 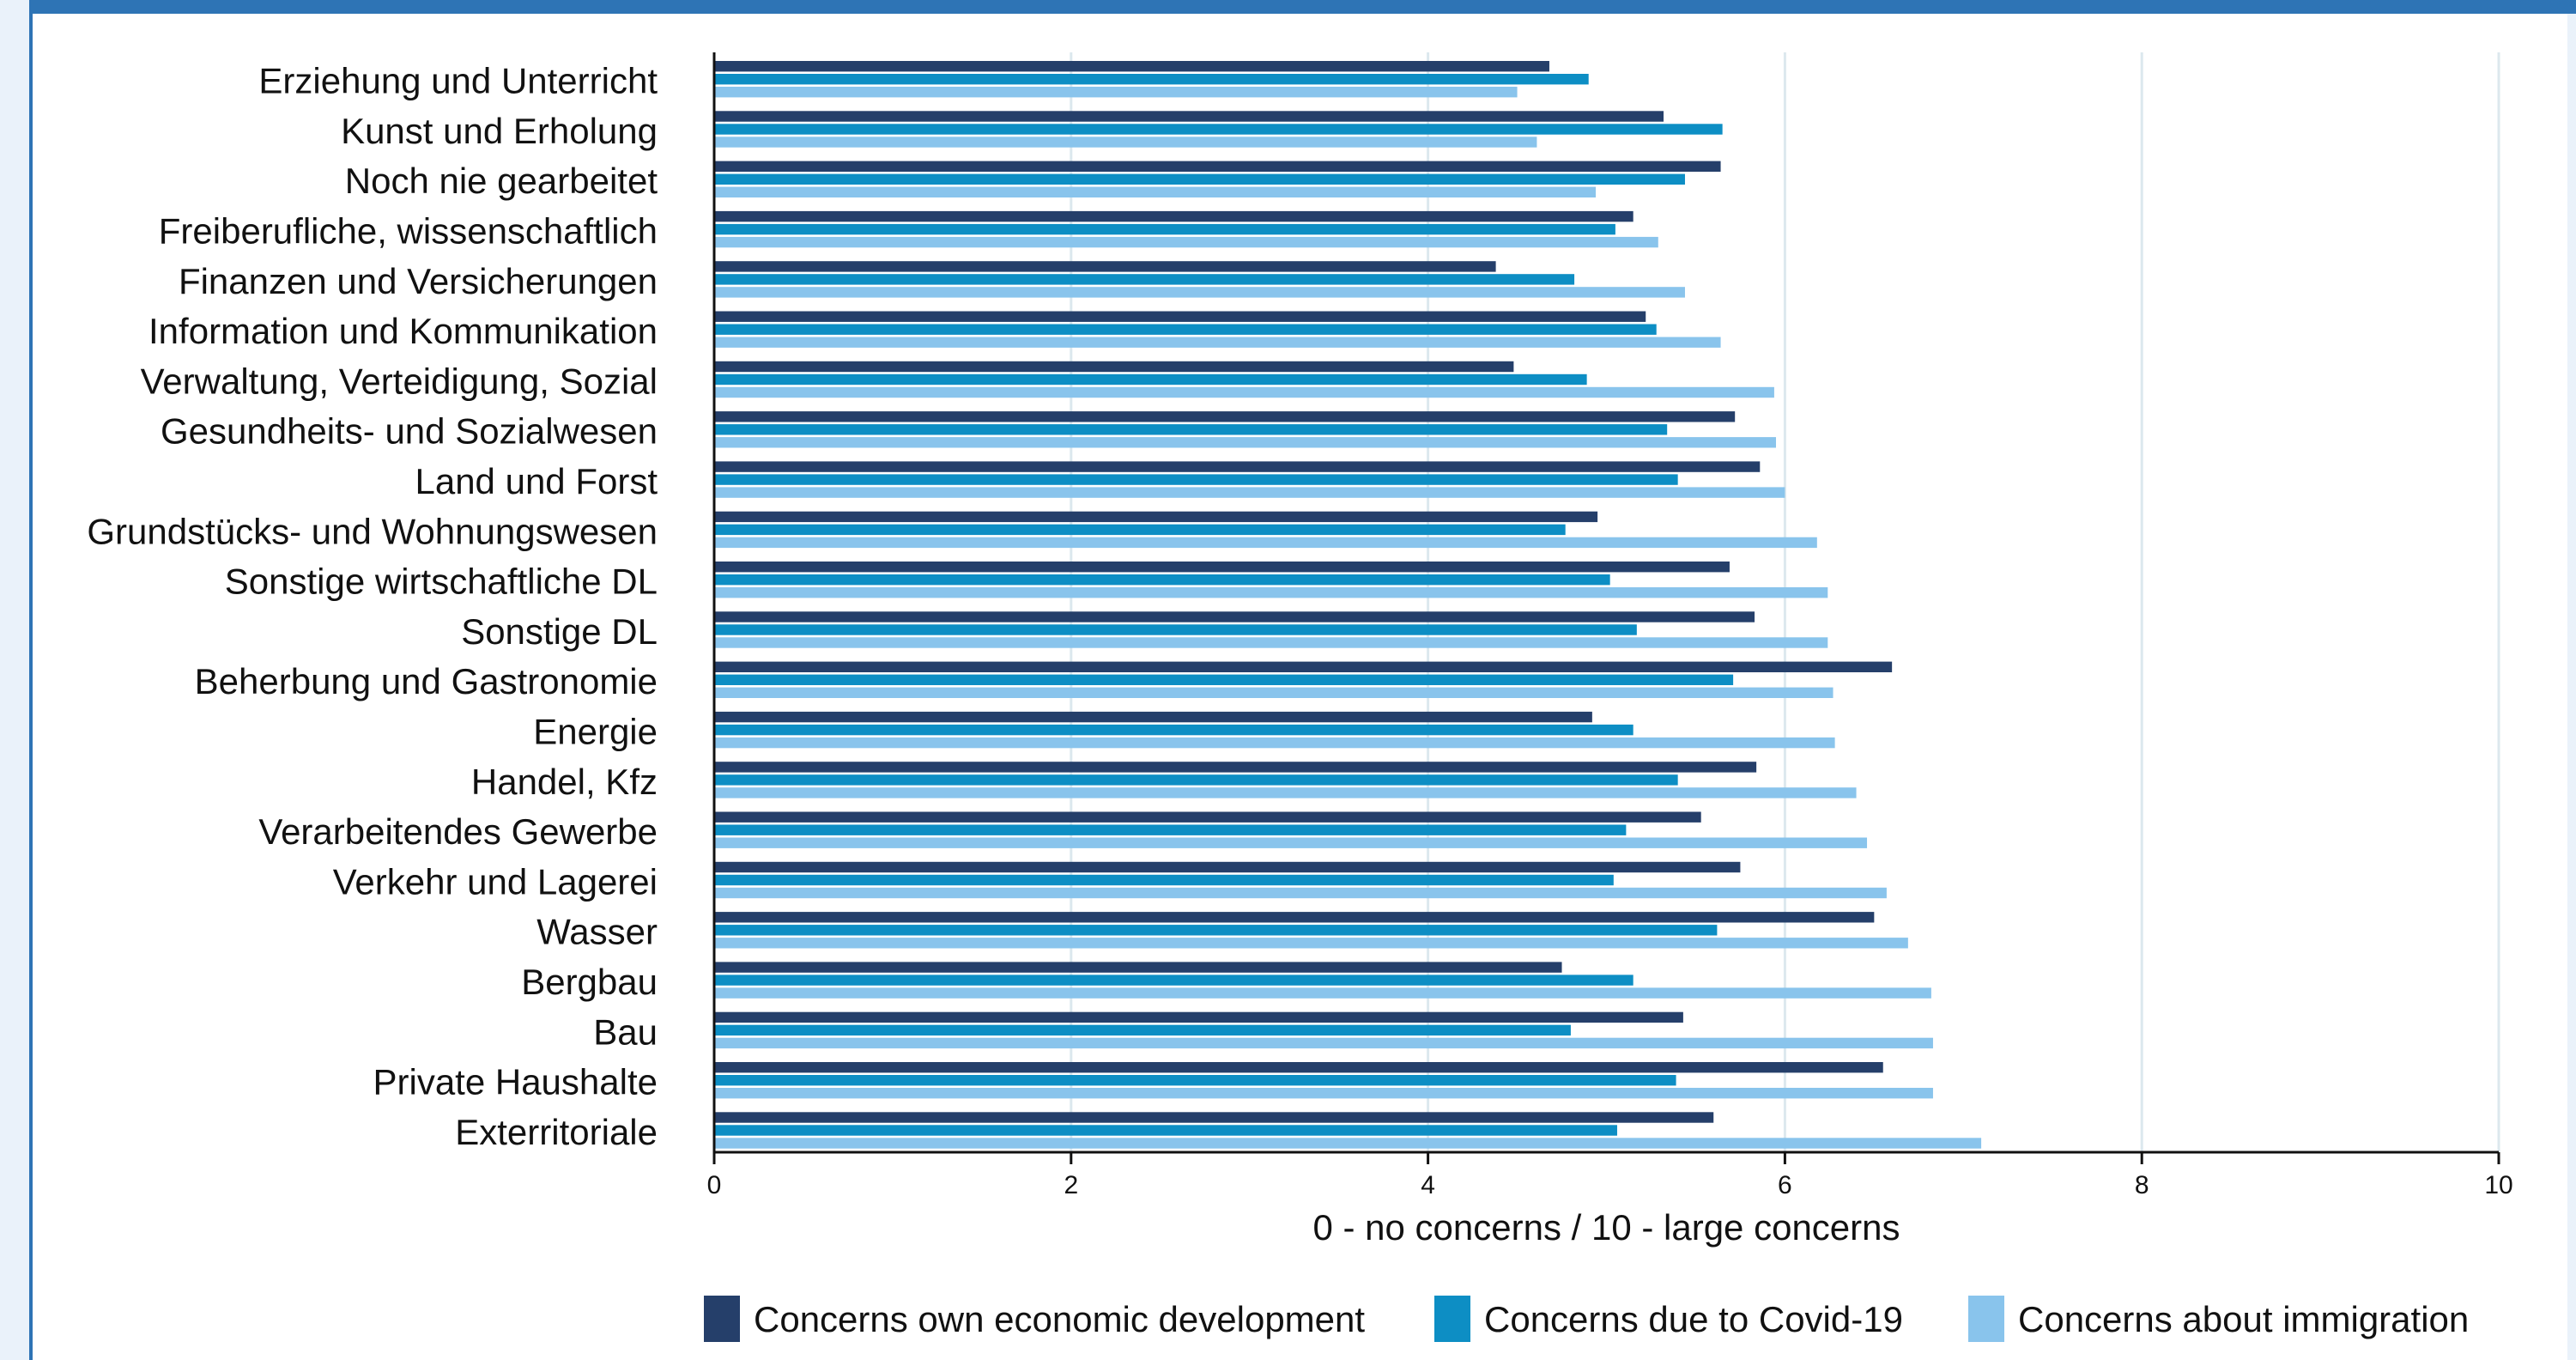 I want to click on legend-label-series-1: Concerns own economic development, so click(x=1059, y=1319).